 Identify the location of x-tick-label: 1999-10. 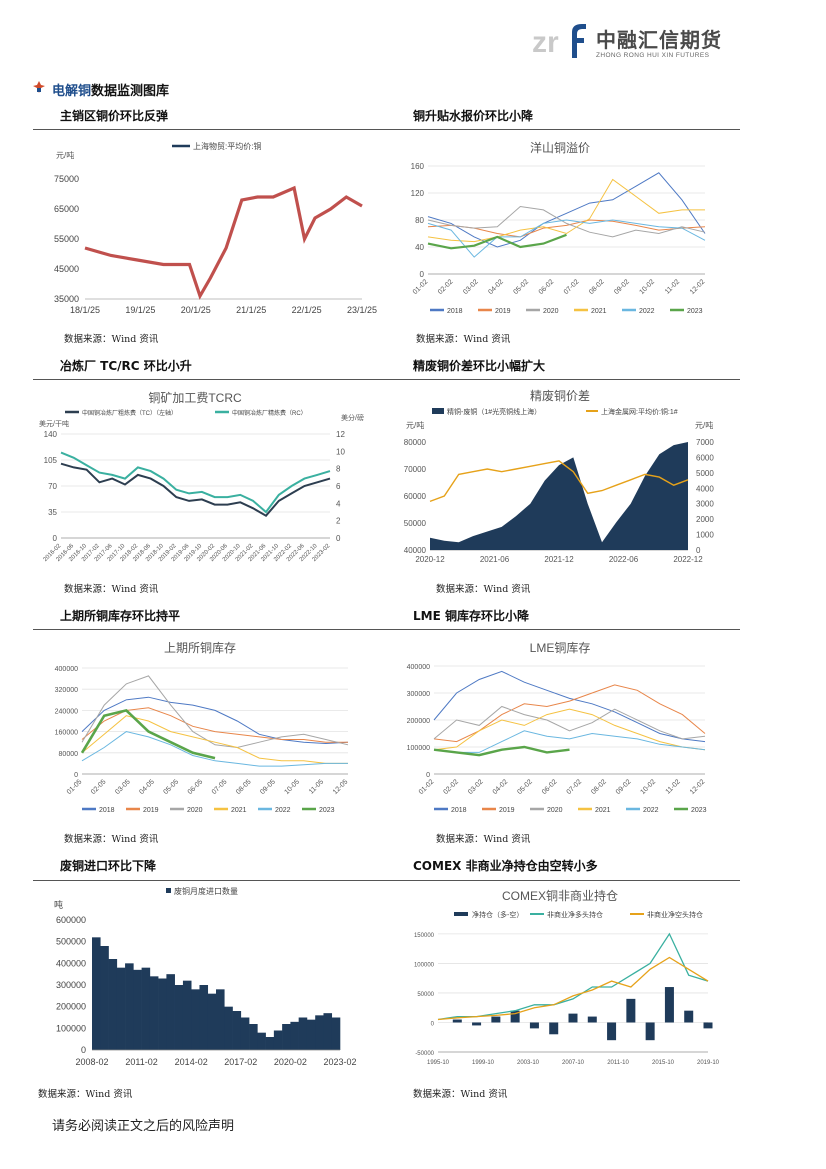
(483, 1063).